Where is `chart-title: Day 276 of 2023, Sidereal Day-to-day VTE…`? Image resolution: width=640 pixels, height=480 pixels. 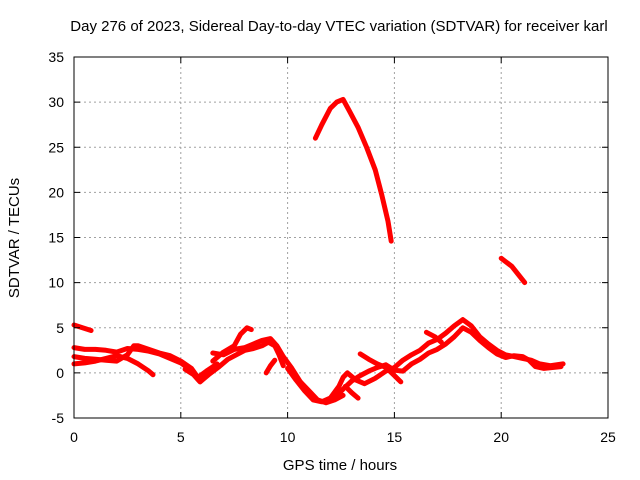
chart-title: Day 276 of 2023, Sidereal Day-to-day VTE… is located at coordinates (338, 26).